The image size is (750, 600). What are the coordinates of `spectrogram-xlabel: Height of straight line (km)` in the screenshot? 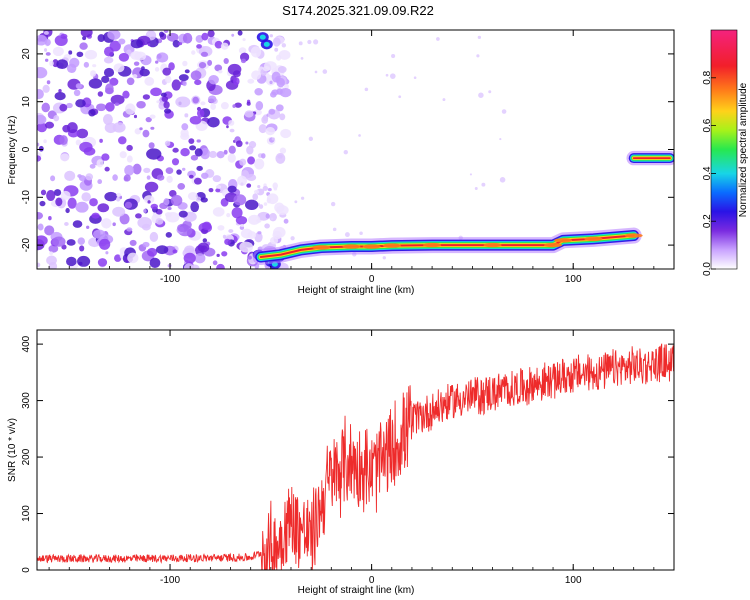 It's located at (356, 290).